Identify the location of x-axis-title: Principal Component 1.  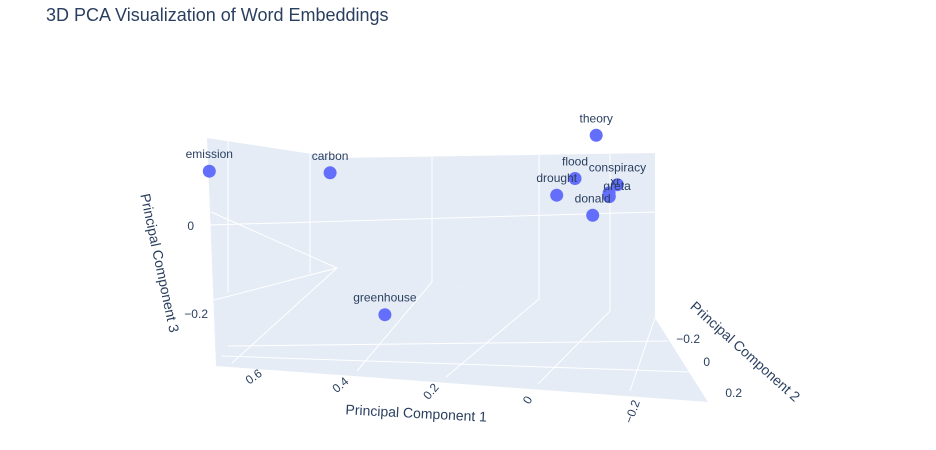
(416, 412).